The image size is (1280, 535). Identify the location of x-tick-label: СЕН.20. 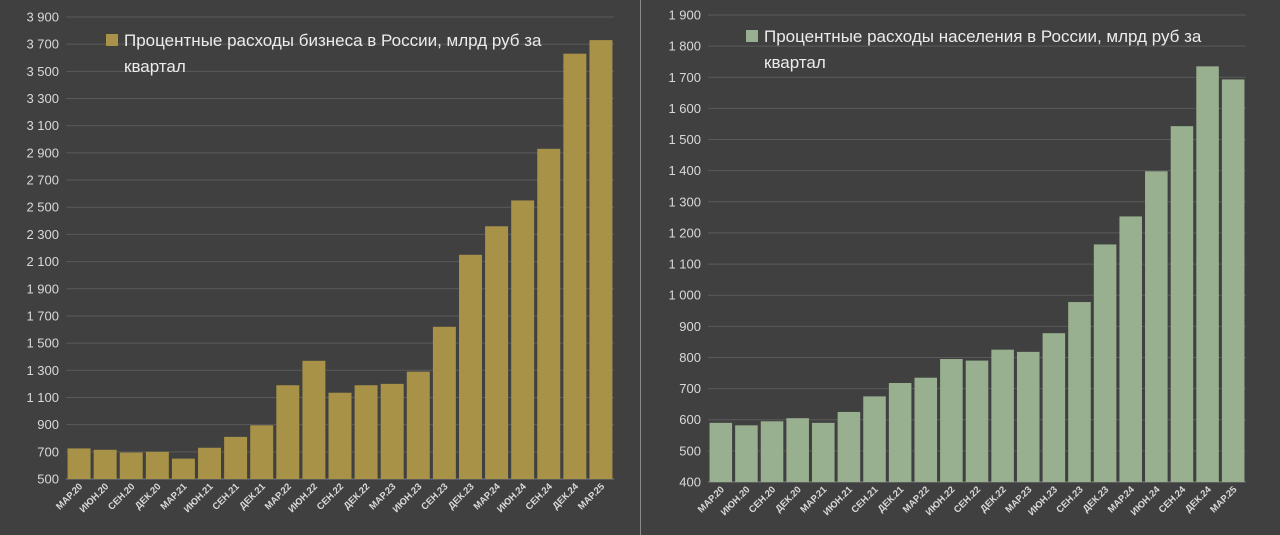
(121, 496).